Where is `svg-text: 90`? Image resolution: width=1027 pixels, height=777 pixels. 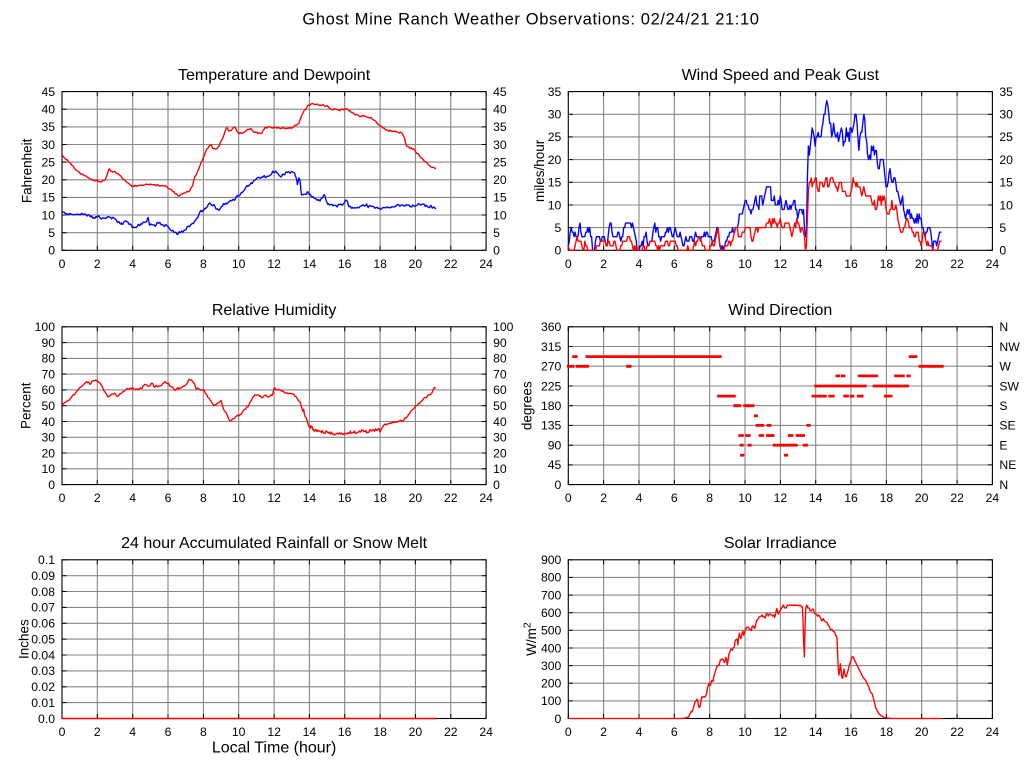
svg-text: 90 is located at coordinates (500, 343).